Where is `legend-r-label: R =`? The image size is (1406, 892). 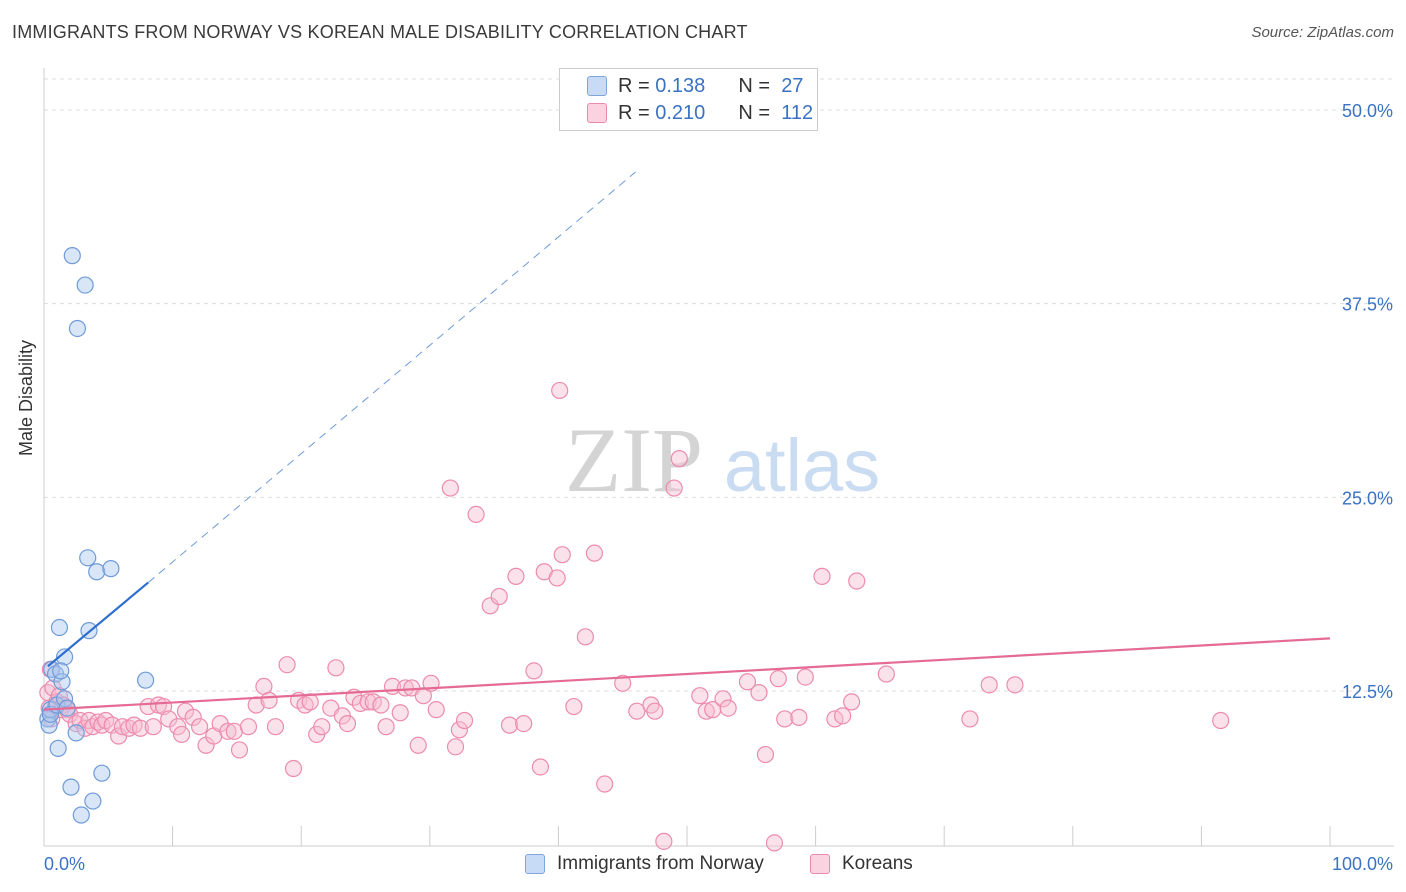 legend-r-label: R = is located at coordinates (634, 112).